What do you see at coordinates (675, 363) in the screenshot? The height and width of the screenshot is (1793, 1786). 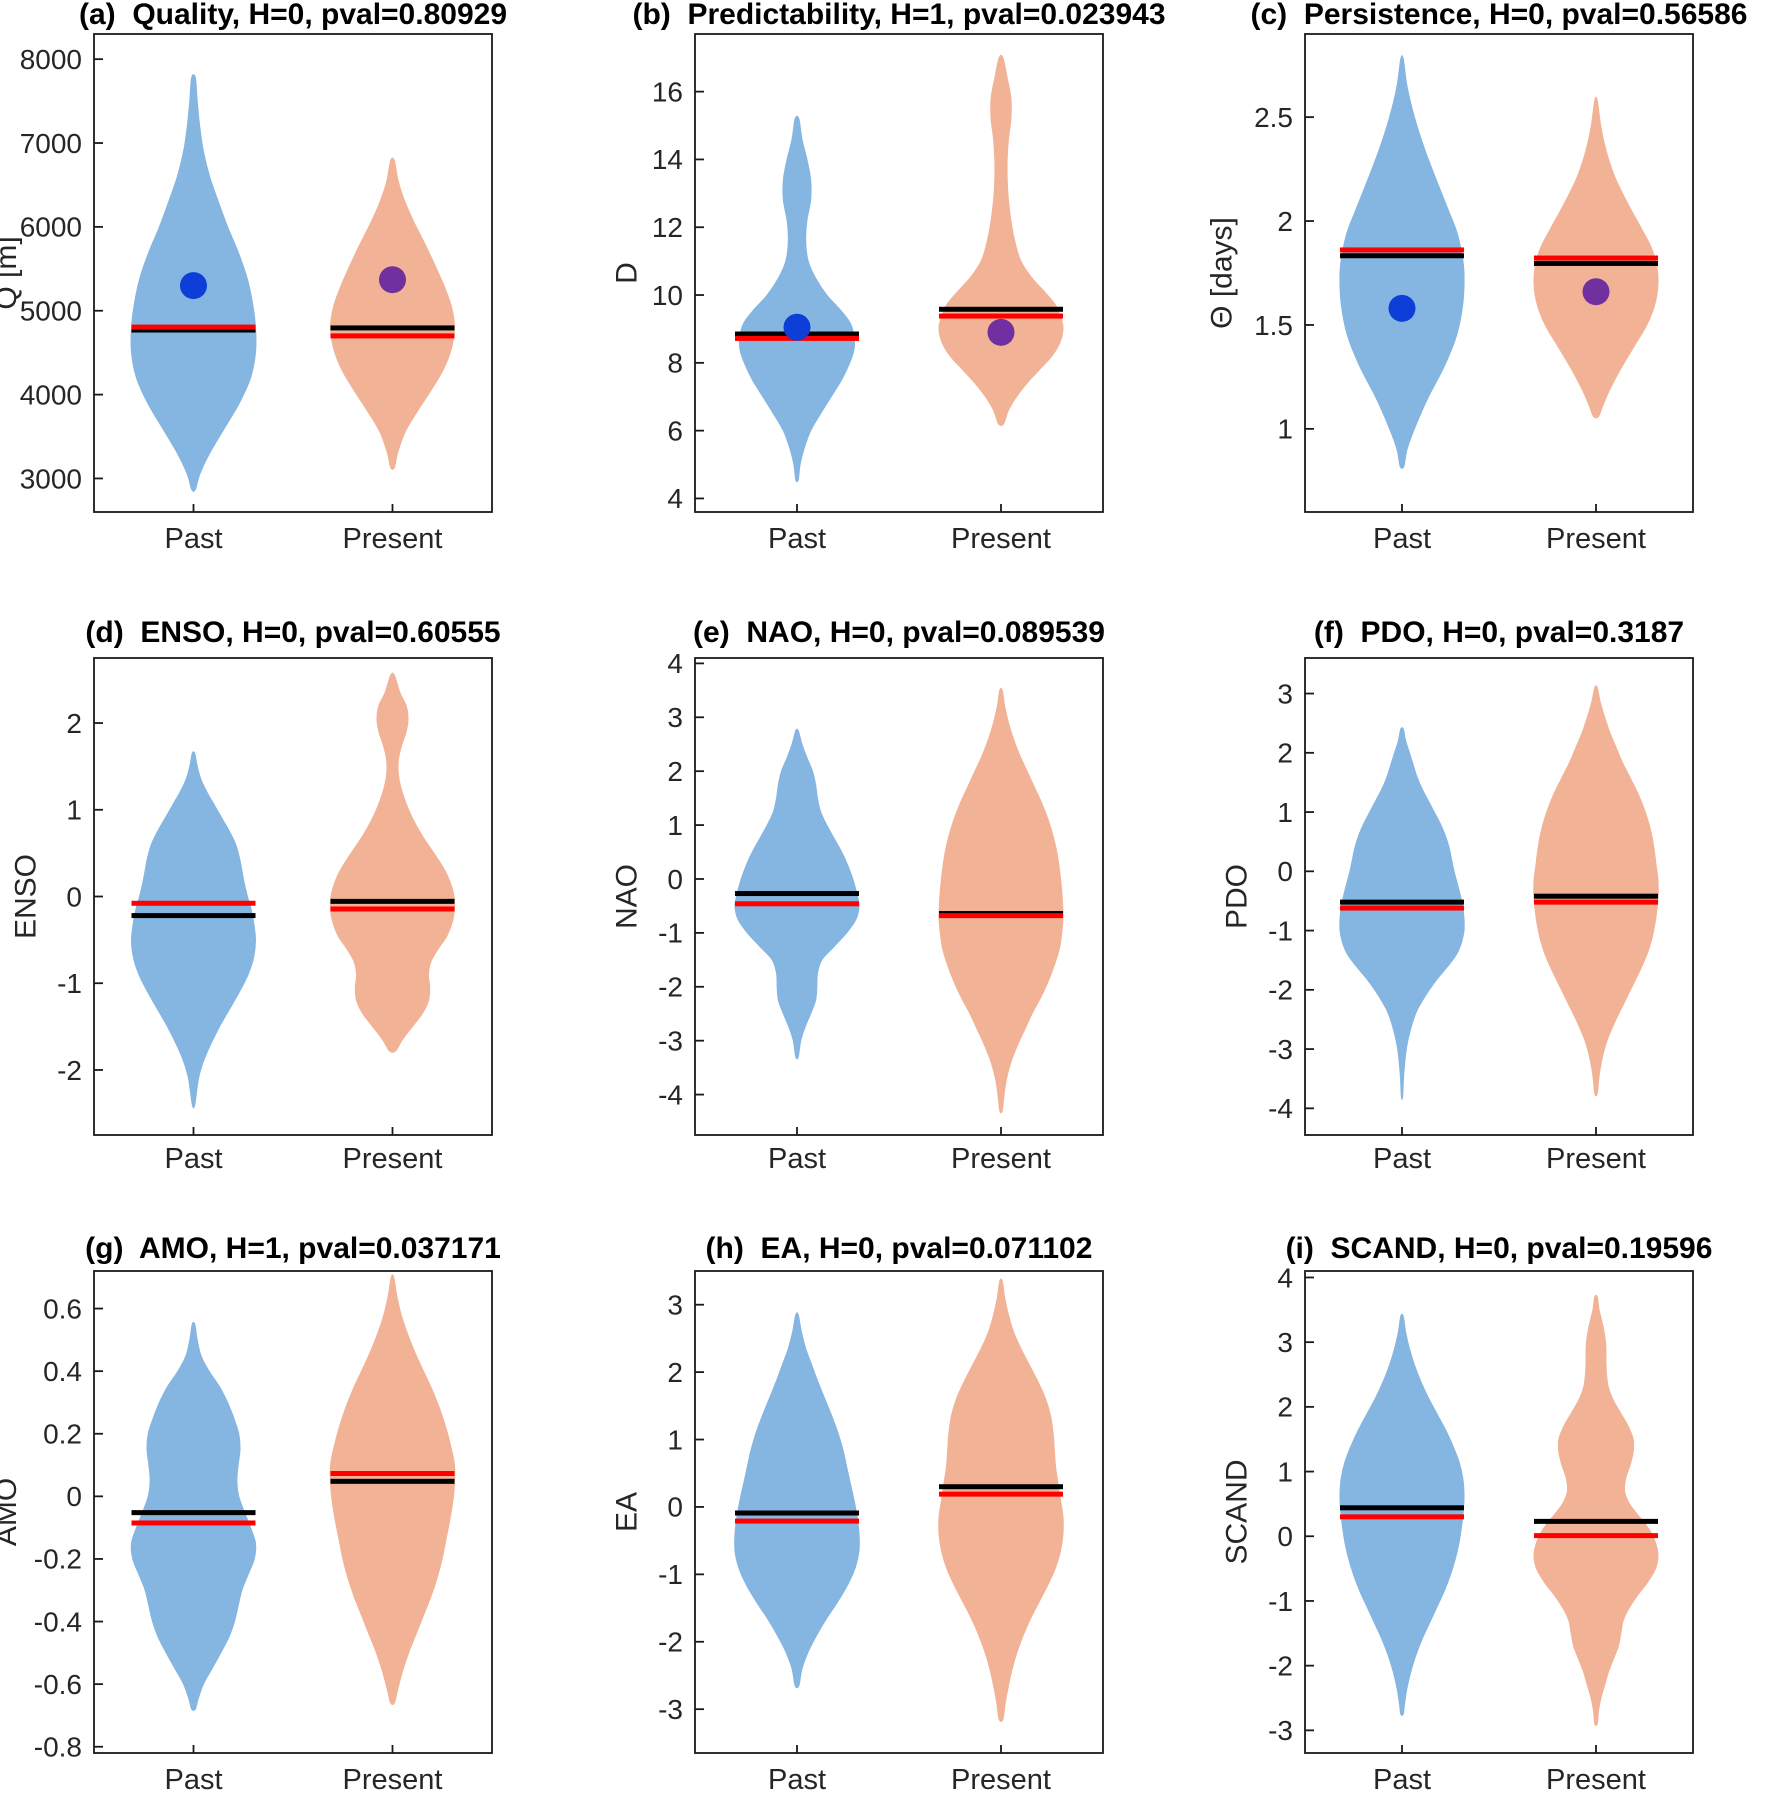 I see `y-tick-label: 8` at bounding box center [675, 363].